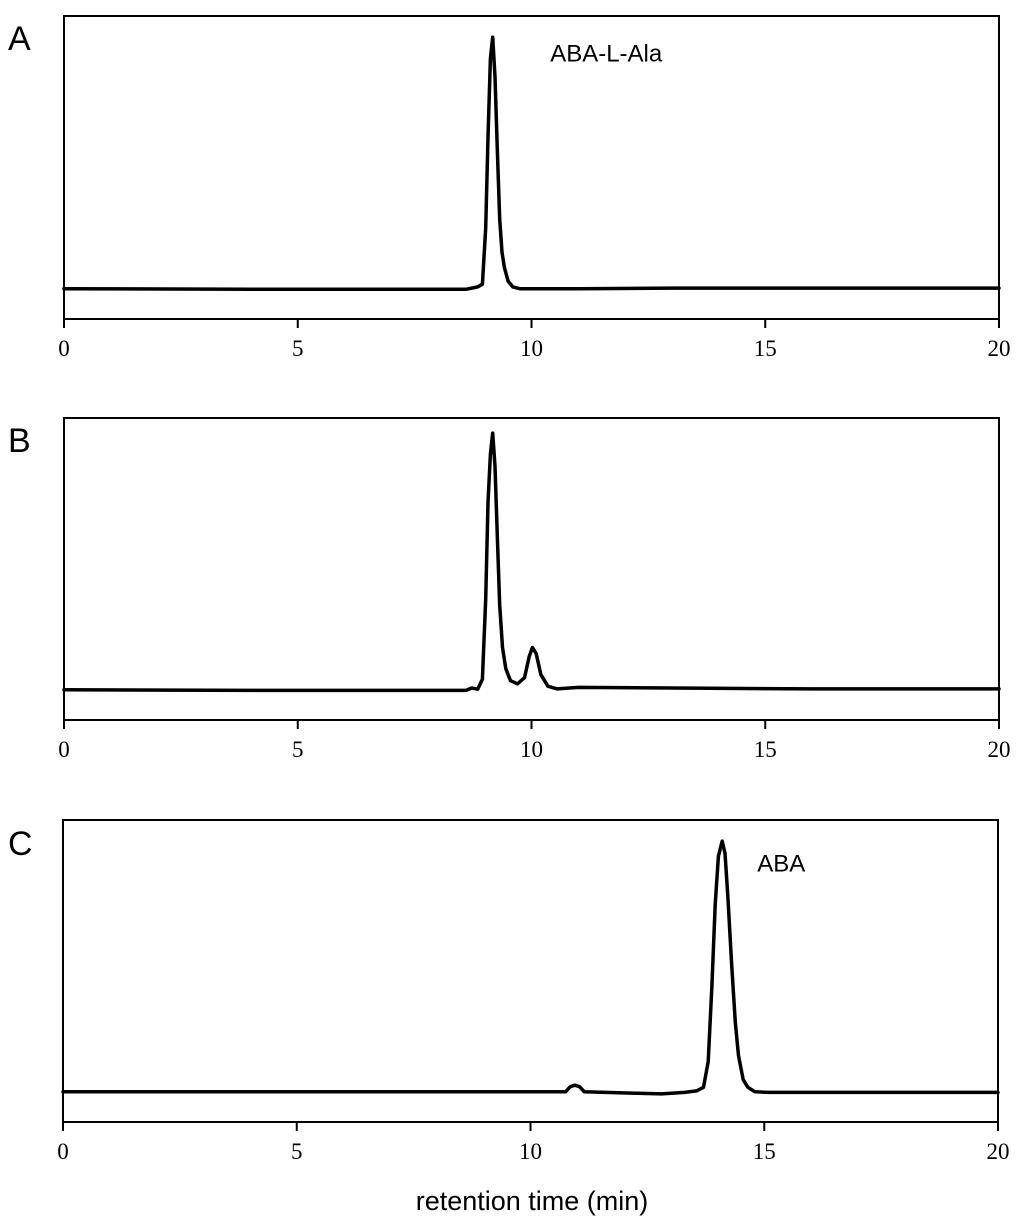 The height and width of the screenshot is (1225, 1019). Describe the element at coordinates (19, 39) in the screenshot. I see `panel-letter: A` at that location.